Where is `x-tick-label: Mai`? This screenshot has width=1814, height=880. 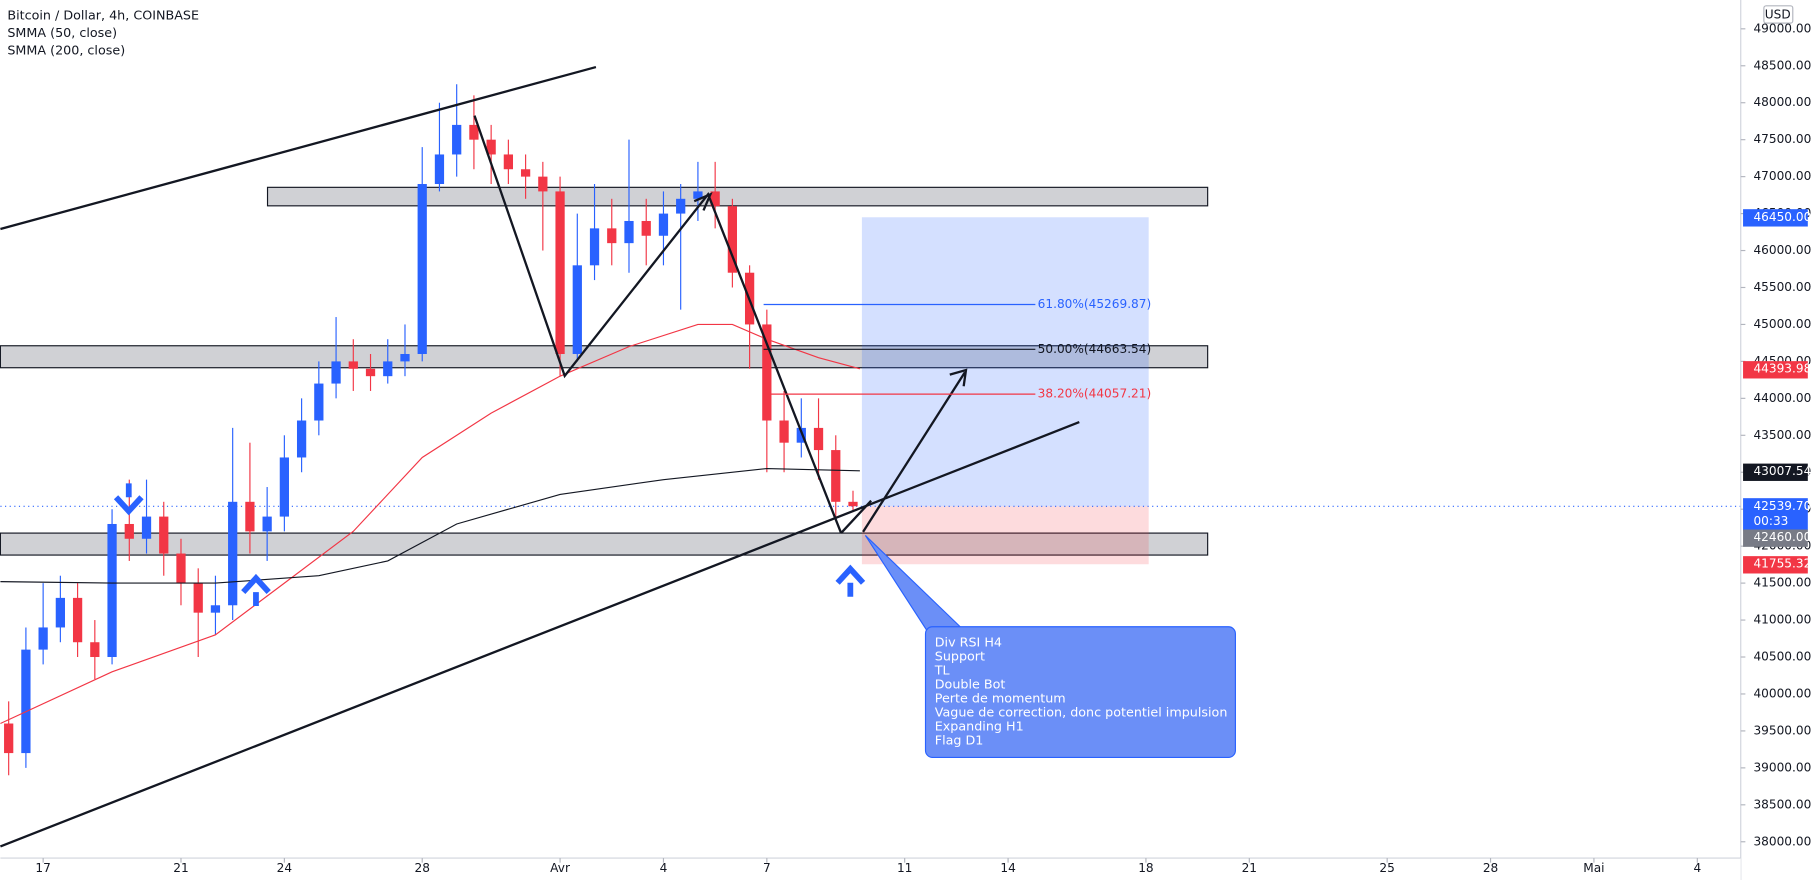
x-tick-label: Mai is located at coordinates (1593, 868).